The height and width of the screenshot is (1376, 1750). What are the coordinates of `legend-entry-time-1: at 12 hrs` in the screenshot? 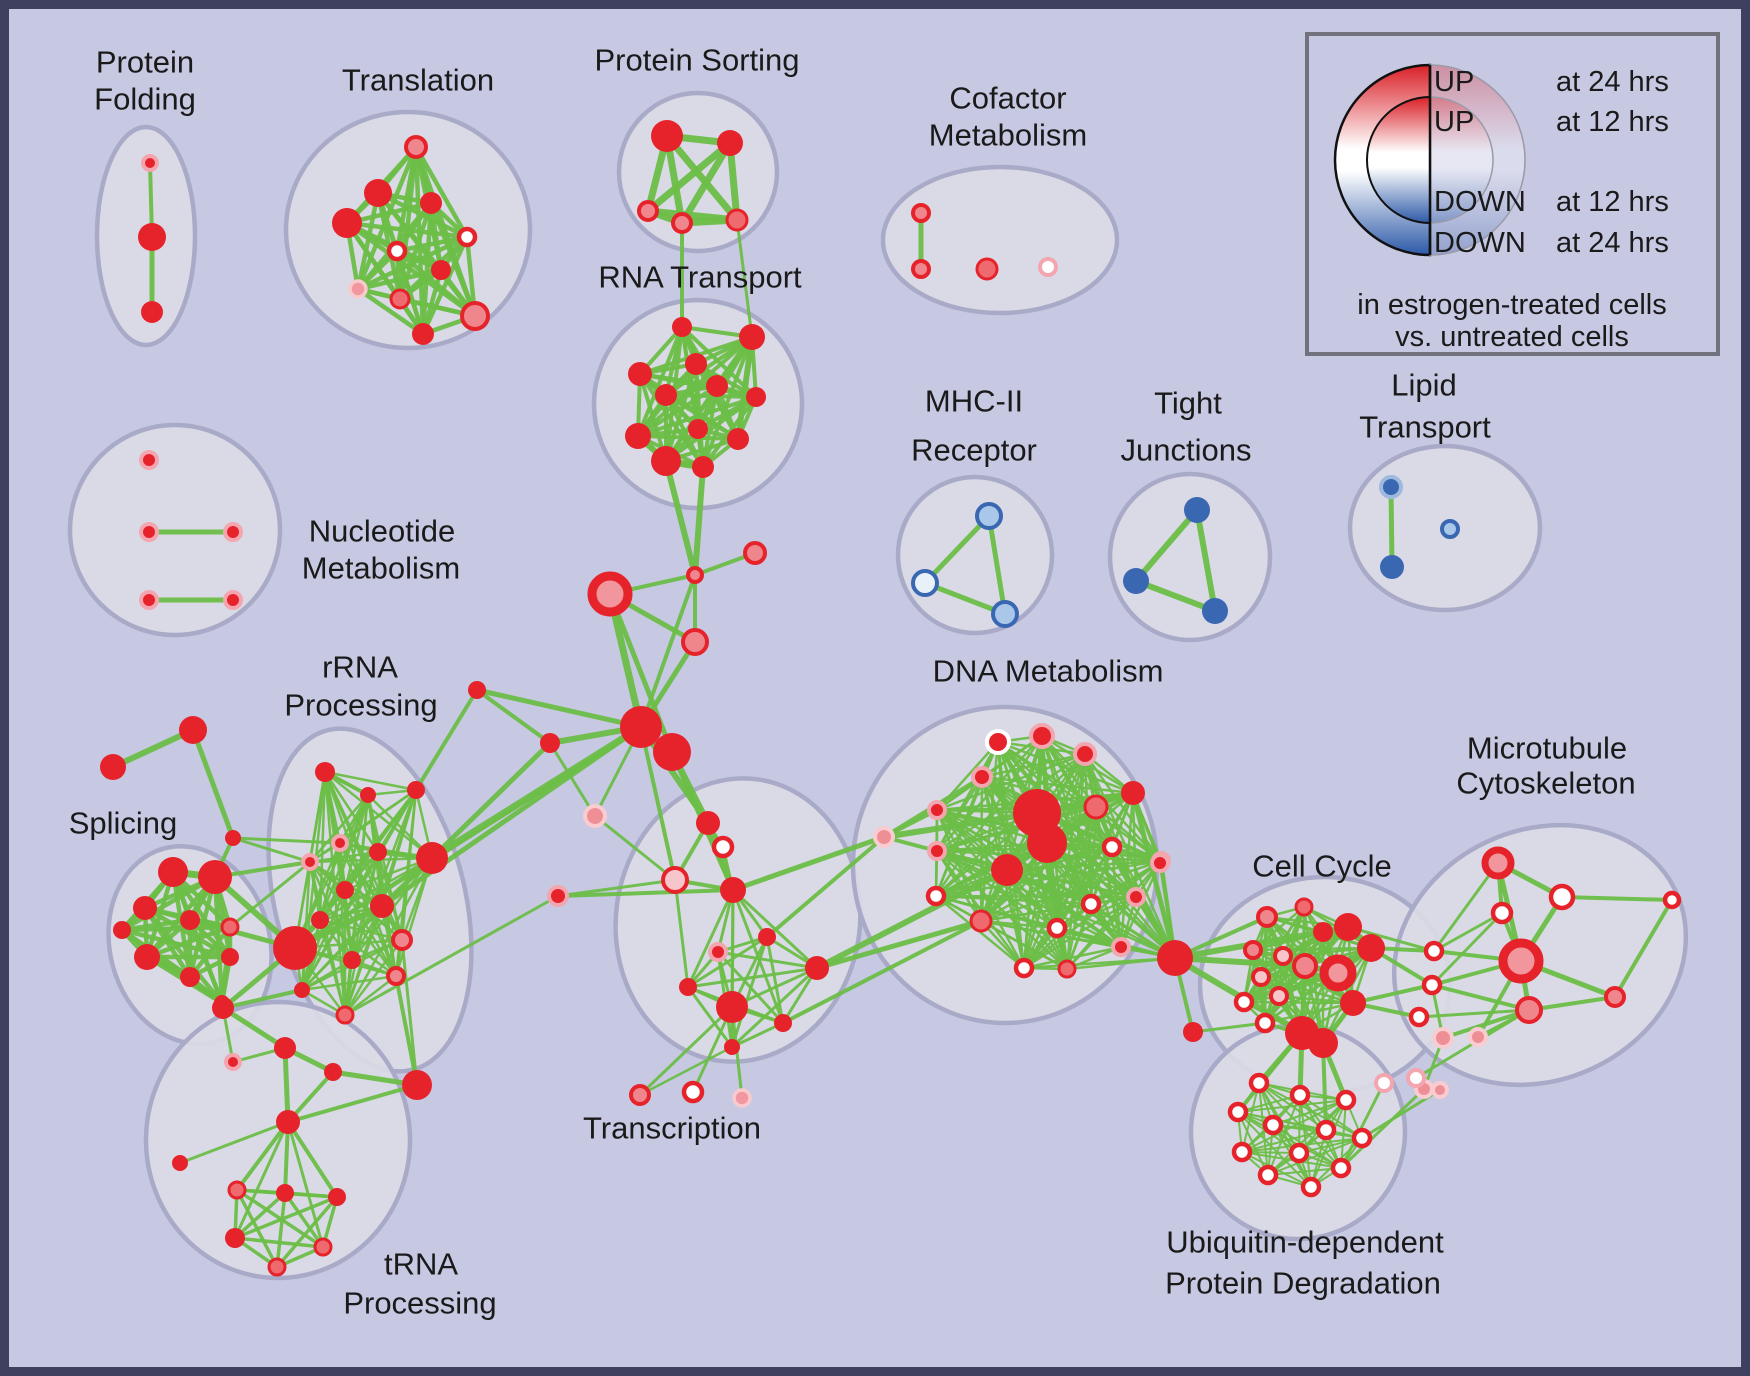 It's located at (1612, 122).